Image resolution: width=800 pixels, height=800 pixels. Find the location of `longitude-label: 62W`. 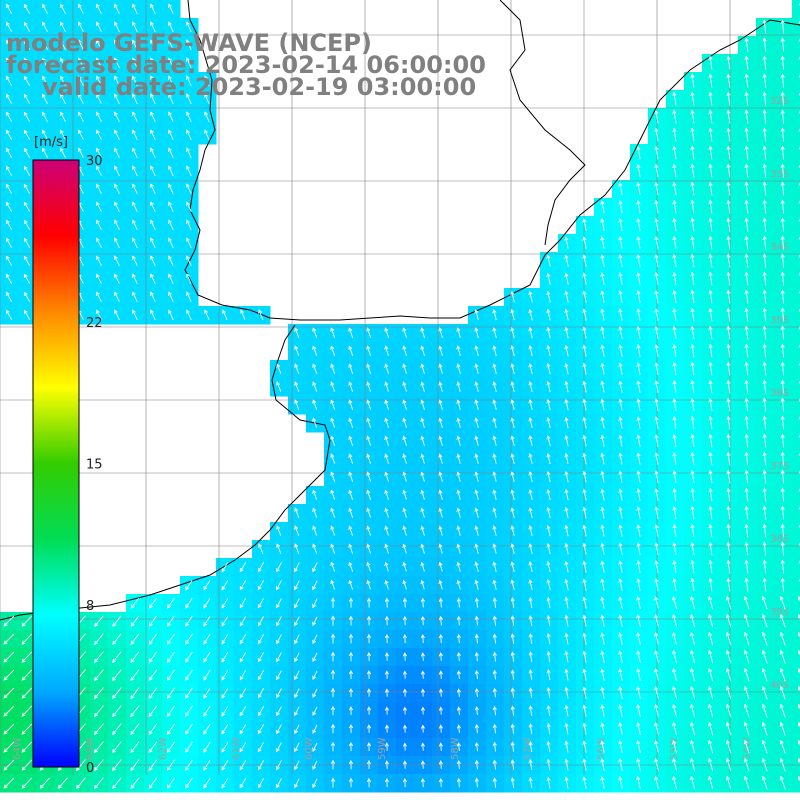

longitude-label: 62W is located at coordinates (163, 748).